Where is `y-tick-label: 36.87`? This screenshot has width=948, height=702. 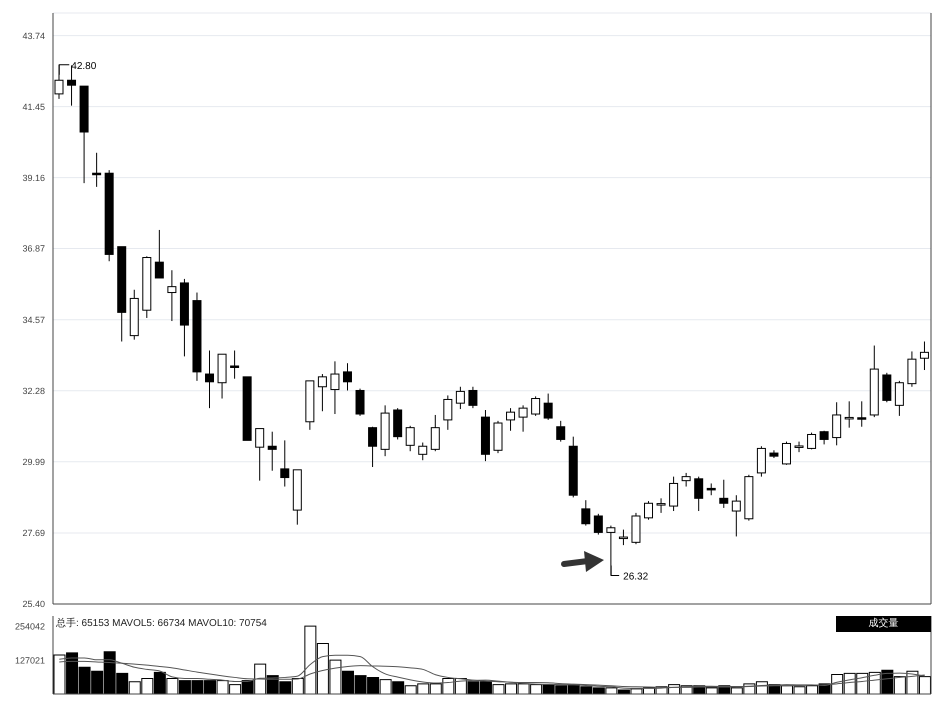
y-tick-label: 36.87 is located at coordinates (33, 249).